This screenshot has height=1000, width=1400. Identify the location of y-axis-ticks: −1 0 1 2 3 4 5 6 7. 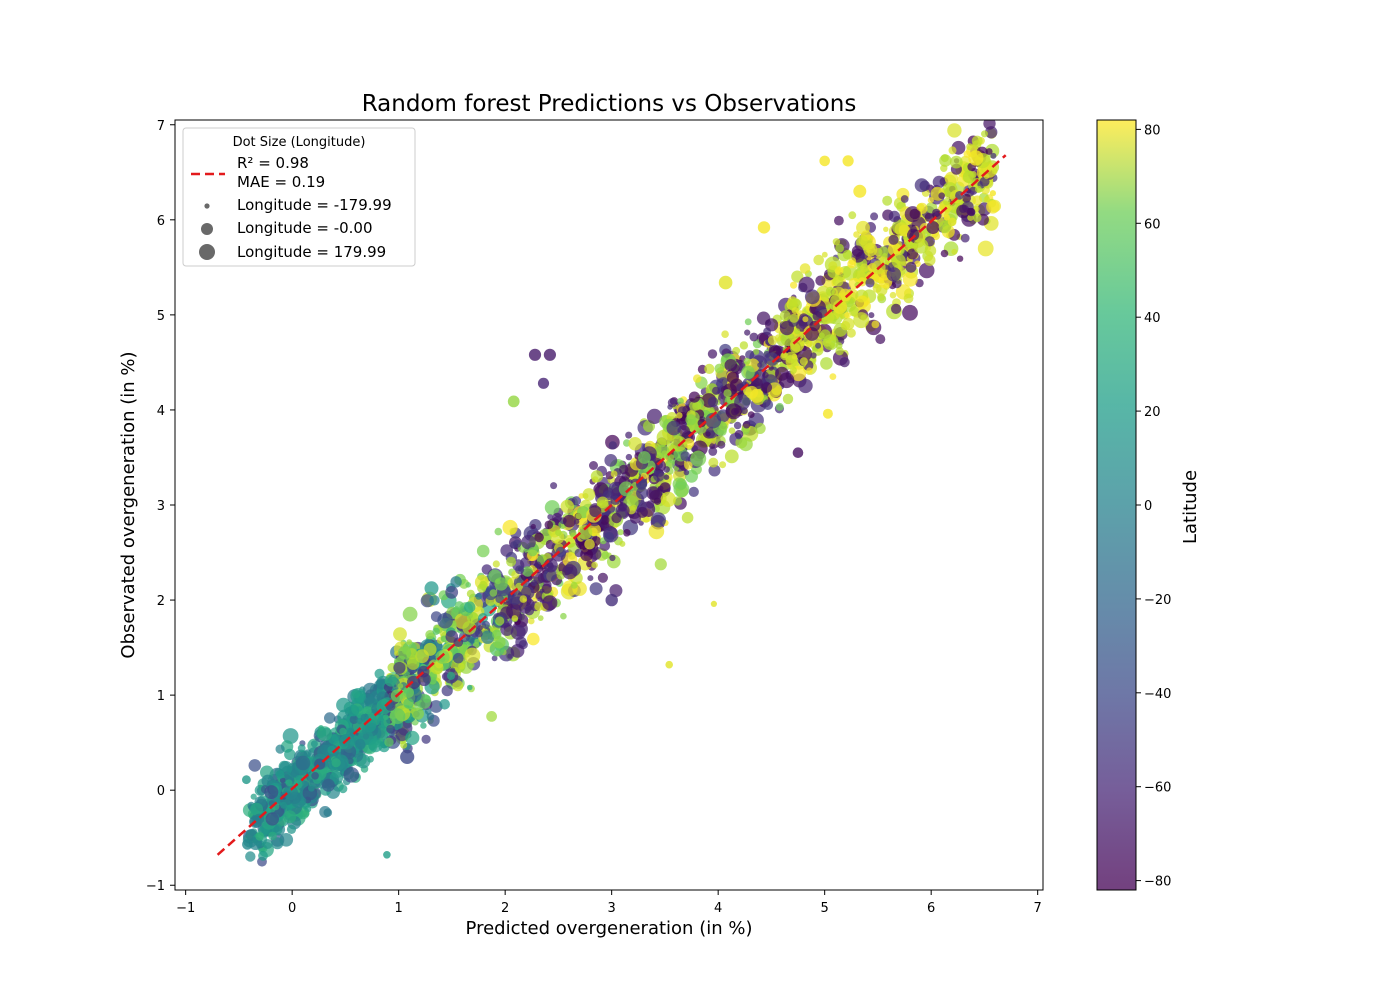
(160, 506).